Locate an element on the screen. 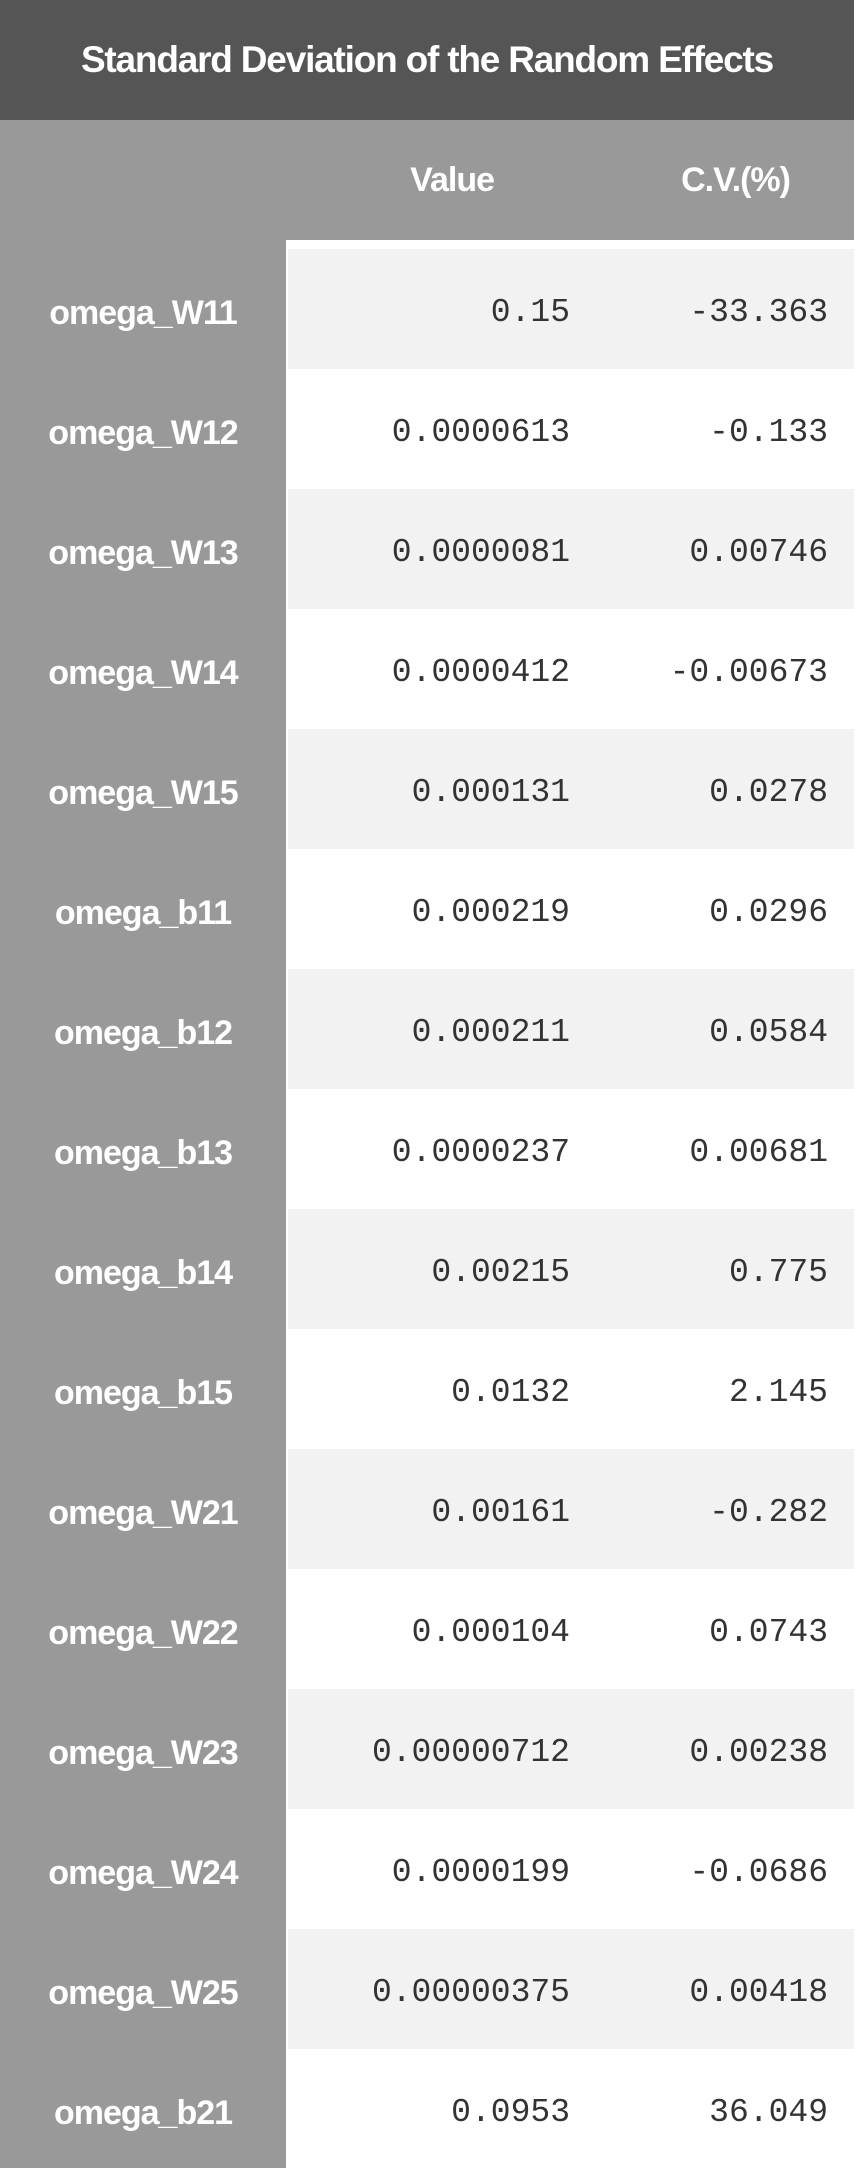 The width and height of the screenshot is (858, 2177). value-cell: 0.00215 is located at coordinates (500, 1272).